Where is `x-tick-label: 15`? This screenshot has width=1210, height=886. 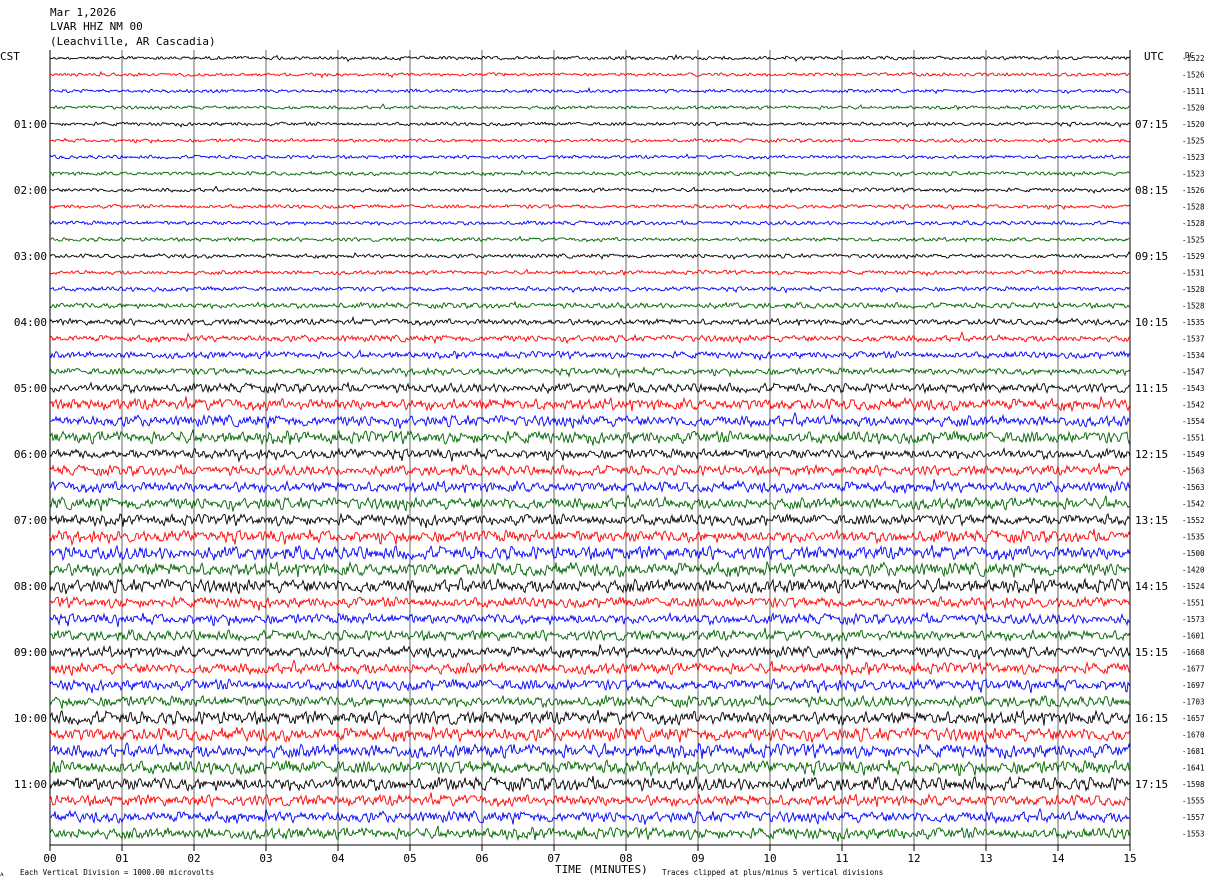
x-tick-label: 15 is located at coordinates (1129, 858).